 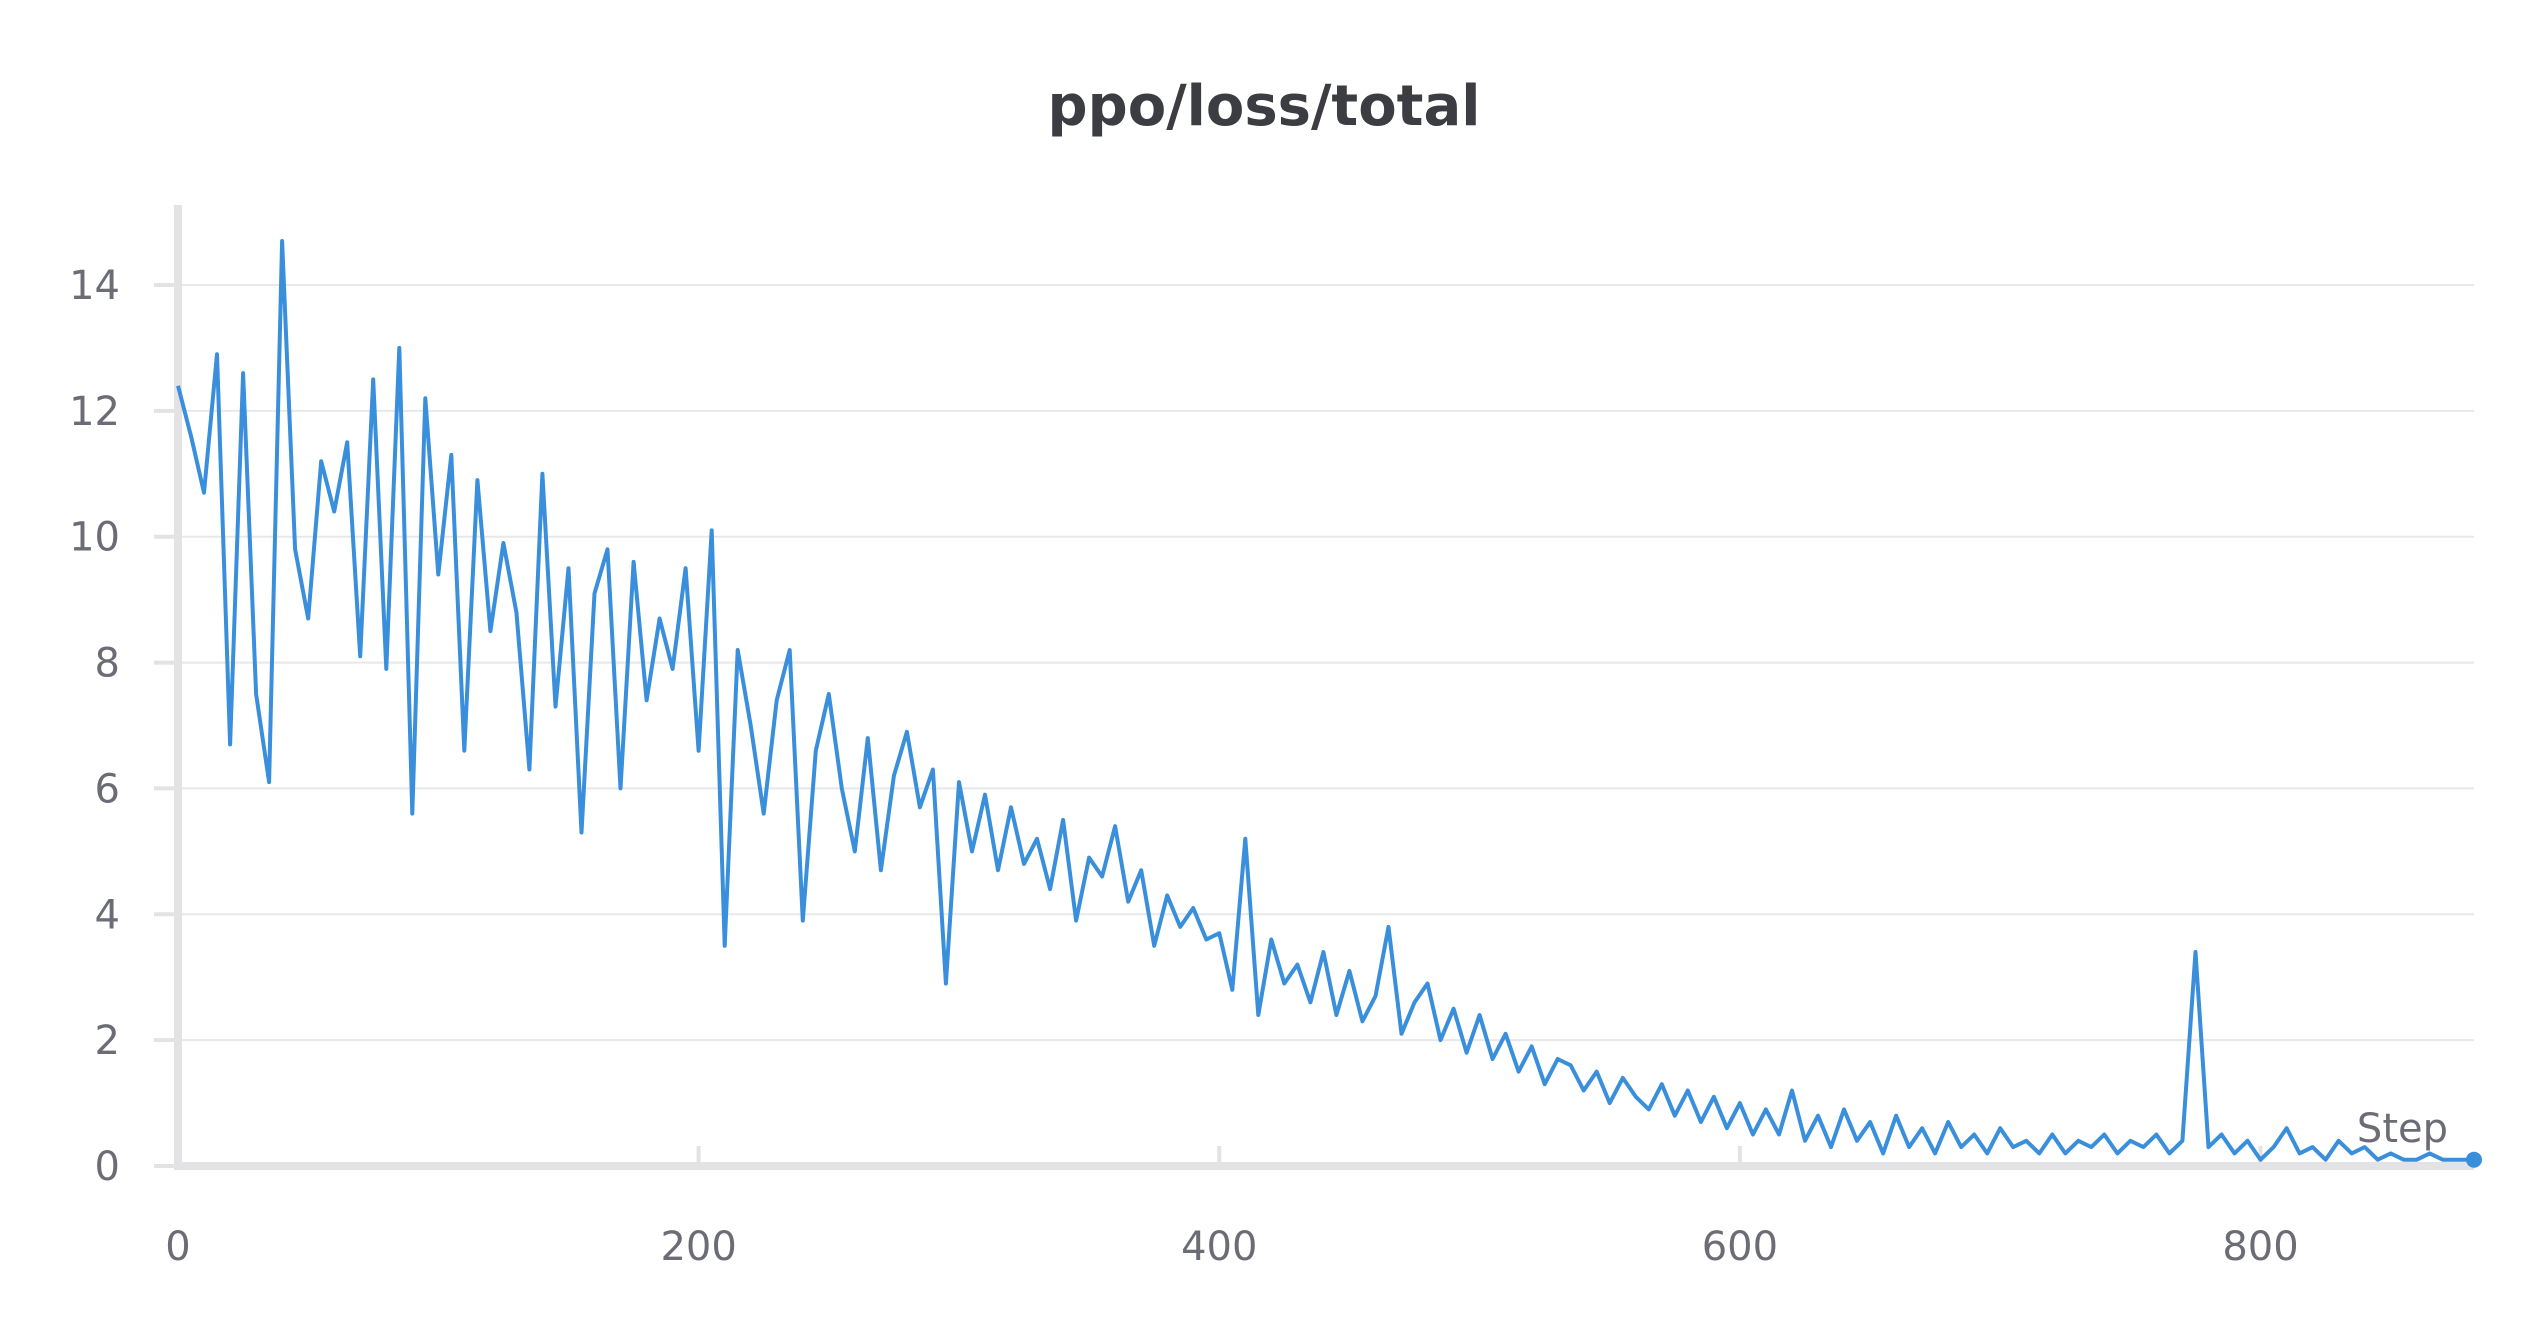 I want to click on y-tick-label: 8, so click(x=107, y=664).